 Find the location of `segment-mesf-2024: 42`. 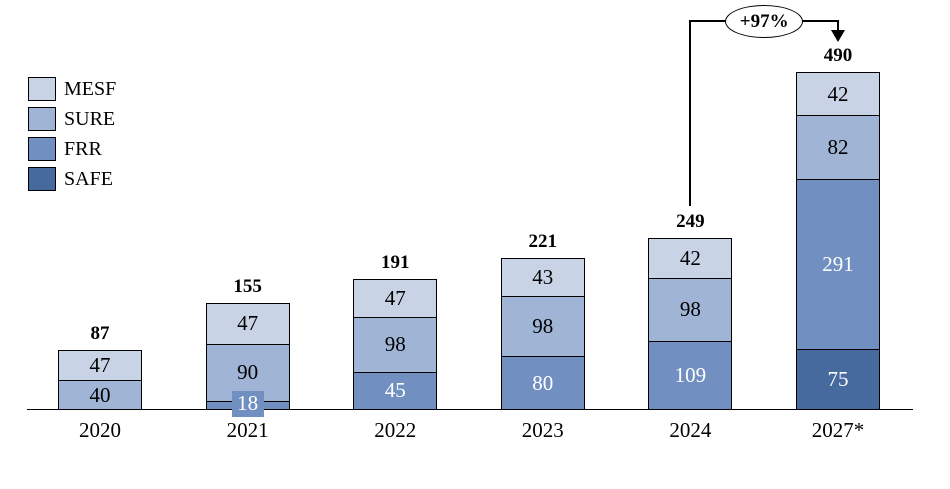

segment-mesf-2024: 42 is located at coordinates (690, 258).